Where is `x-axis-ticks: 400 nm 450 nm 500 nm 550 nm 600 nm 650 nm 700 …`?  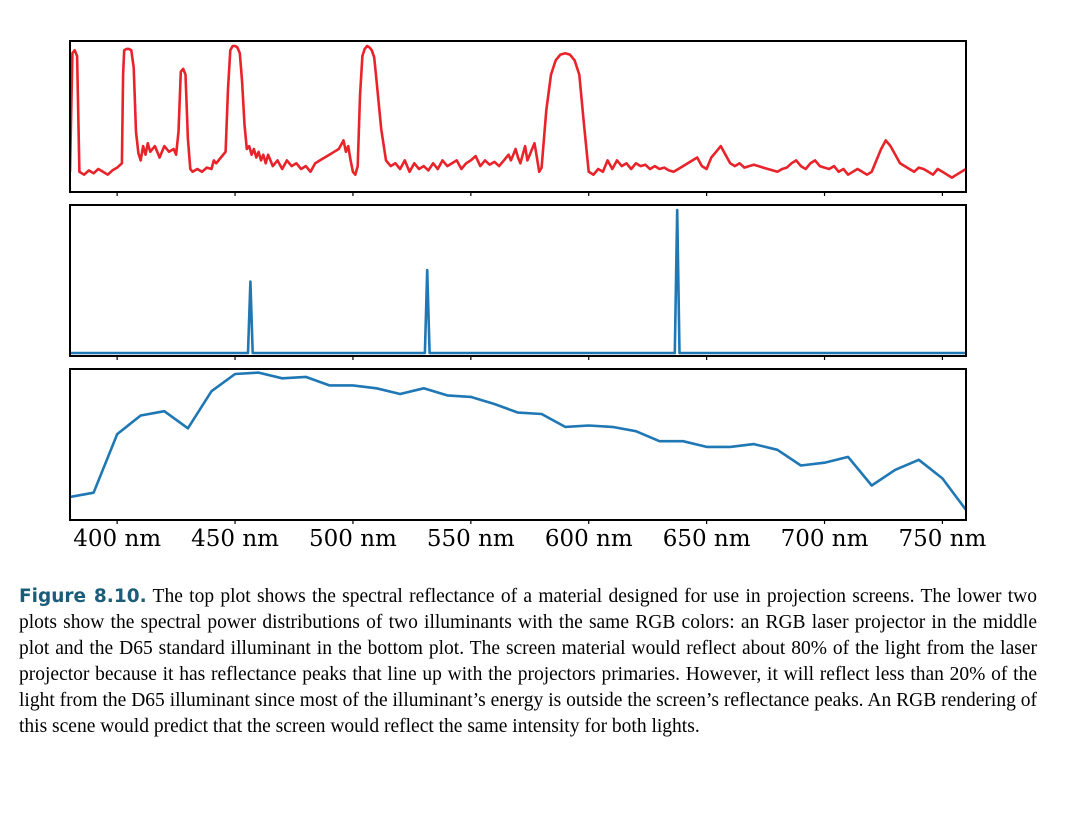
x-axis-ticks: 400 nm 450 nm 500 nm 550 nm 600 nm 650 nm 700 … is located at coordinates (529, 539).